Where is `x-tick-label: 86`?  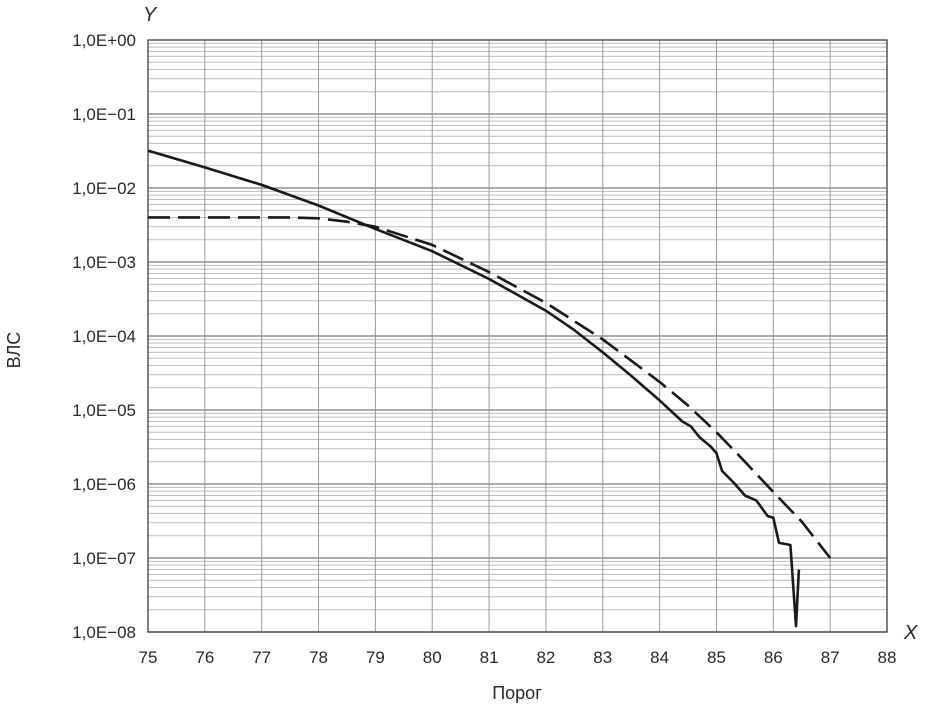
x-tick-label: 86 is located at coordinates (773, 657).